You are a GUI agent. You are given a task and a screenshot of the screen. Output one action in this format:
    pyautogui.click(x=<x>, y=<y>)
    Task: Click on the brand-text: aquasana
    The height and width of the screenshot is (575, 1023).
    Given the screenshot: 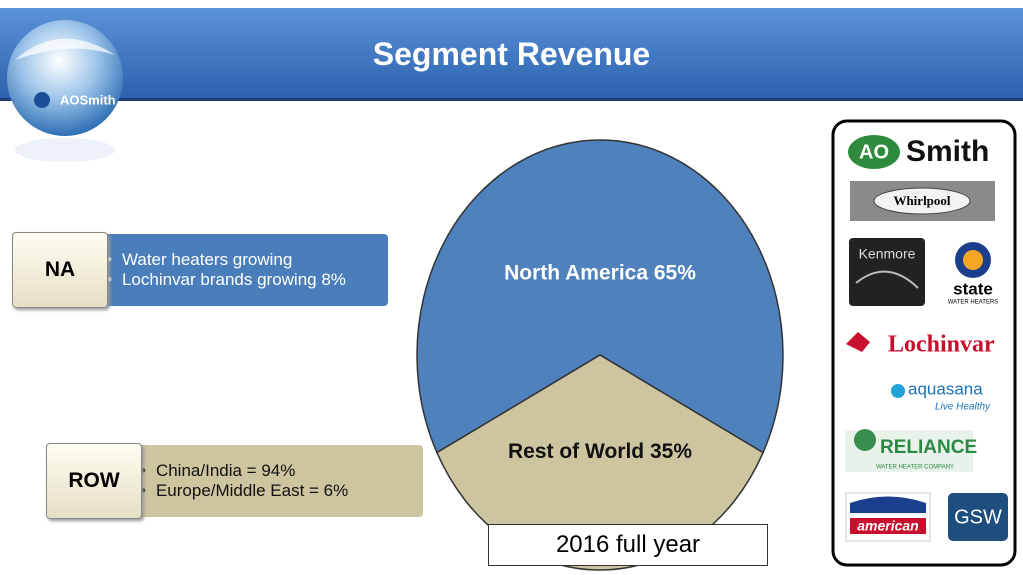 What is the action you would take?
    pyautogui.click(x=945, y=388)
    